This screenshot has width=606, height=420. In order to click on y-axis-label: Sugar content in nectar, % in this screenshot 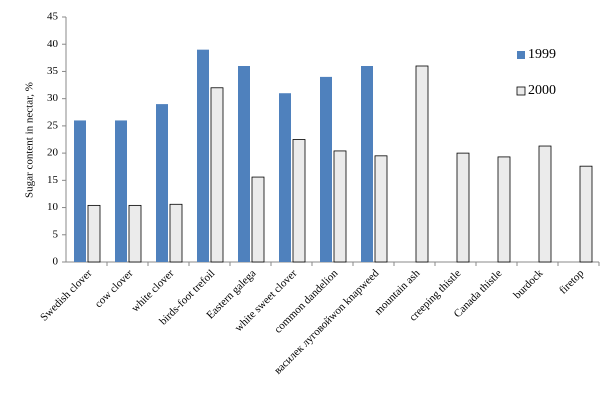, I will do `click(30, 140)`.